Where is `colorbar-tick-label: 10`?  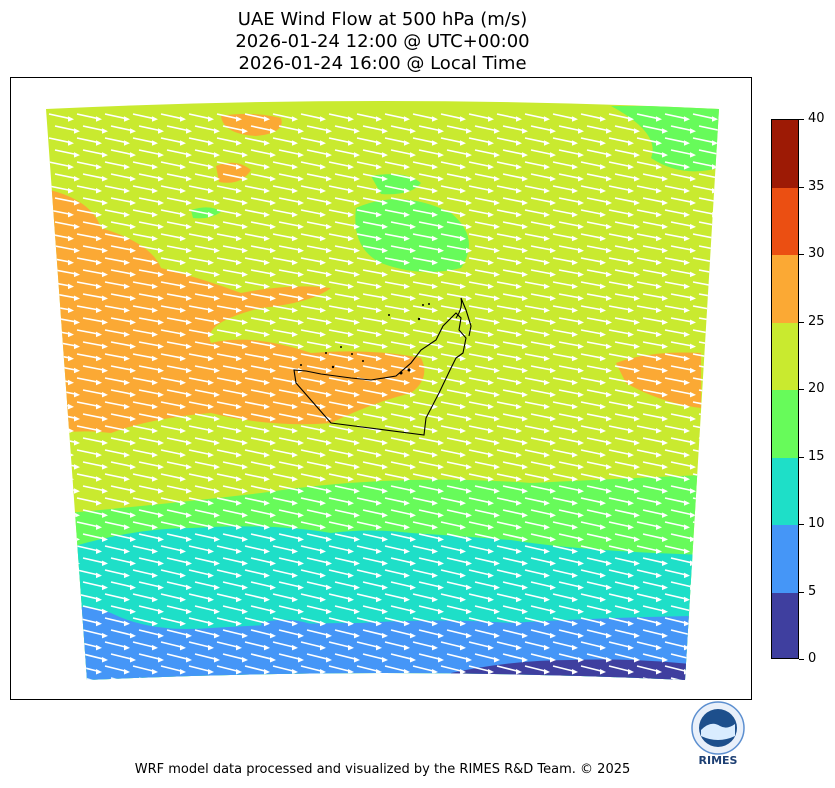 colorbar-tick-label: 10 is located at coordinates (816, 523).